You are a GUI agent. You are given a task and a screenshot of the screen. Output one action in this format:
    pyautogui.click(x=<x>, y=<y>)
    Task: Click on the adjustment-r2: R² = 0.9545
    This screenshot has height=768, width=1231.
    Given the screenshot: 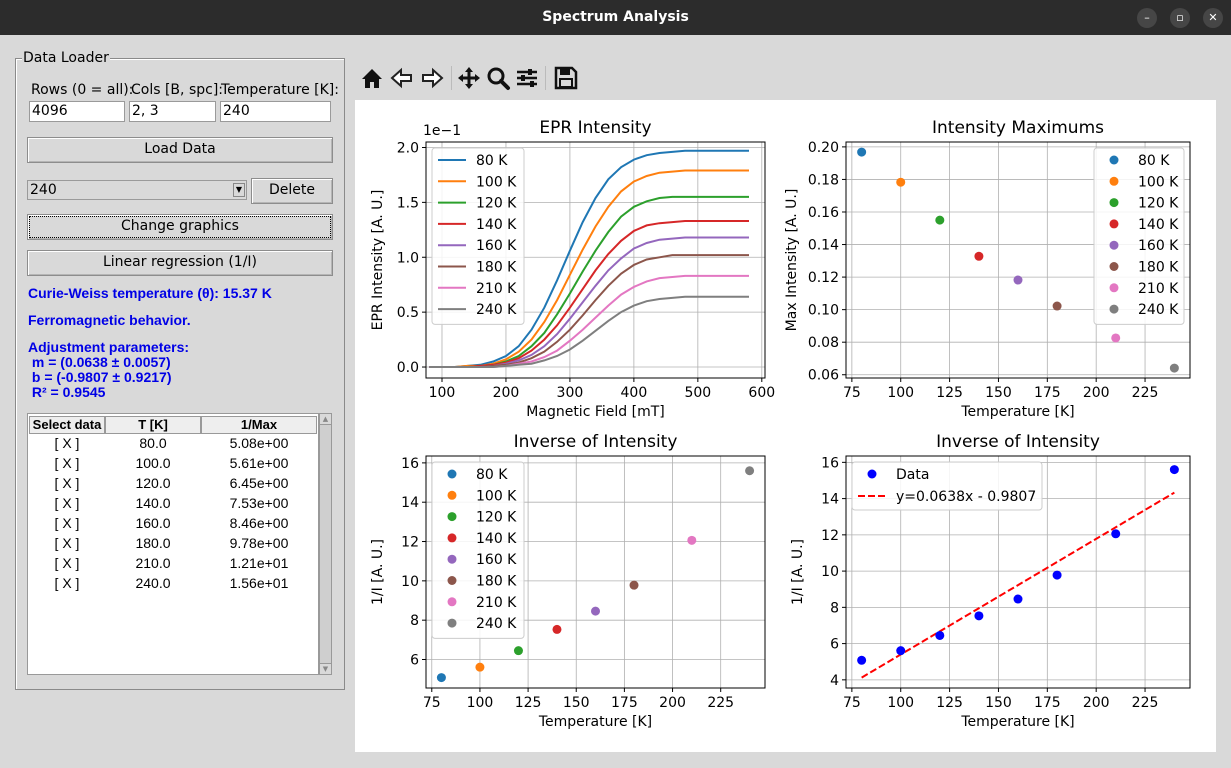 What is the action you would take?
    pyautogui.click(x=67, y=392)
    